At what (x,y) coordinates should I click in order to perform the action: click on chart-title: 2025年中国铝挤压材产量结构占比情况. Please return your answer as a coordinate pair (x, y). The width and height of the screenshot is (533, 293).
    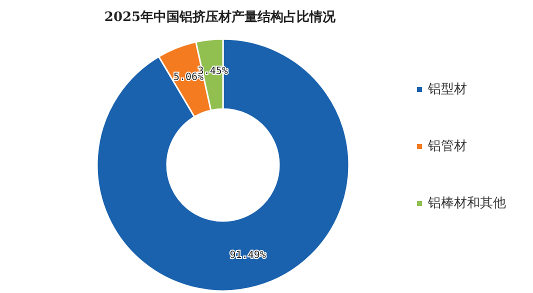
    Looking at the image, I should click on (220, 17).